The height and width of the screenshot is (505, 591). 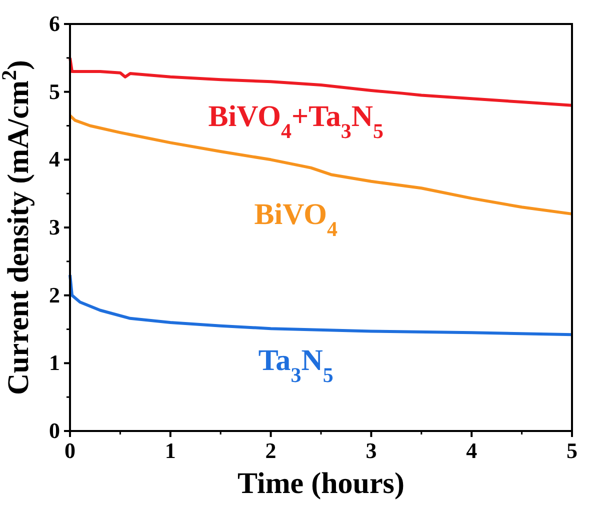 What do you see at coordinates (54, 159) in the screenshot?
I see `y-tick-label: 4` at bounding box center [54, 159].